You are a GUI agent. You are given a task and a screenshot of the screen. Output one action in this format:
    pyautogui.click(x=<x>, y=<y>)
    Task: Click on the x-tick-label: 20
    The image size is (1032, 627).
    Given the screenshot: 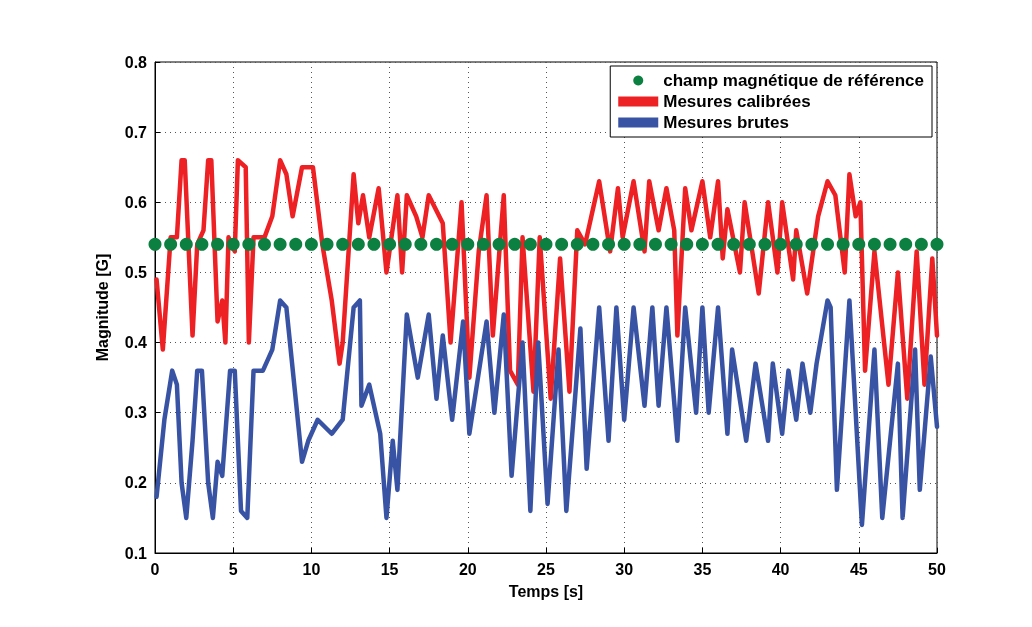 What is the action you would take?
    pyautogui.click(x=467, y=569)
    